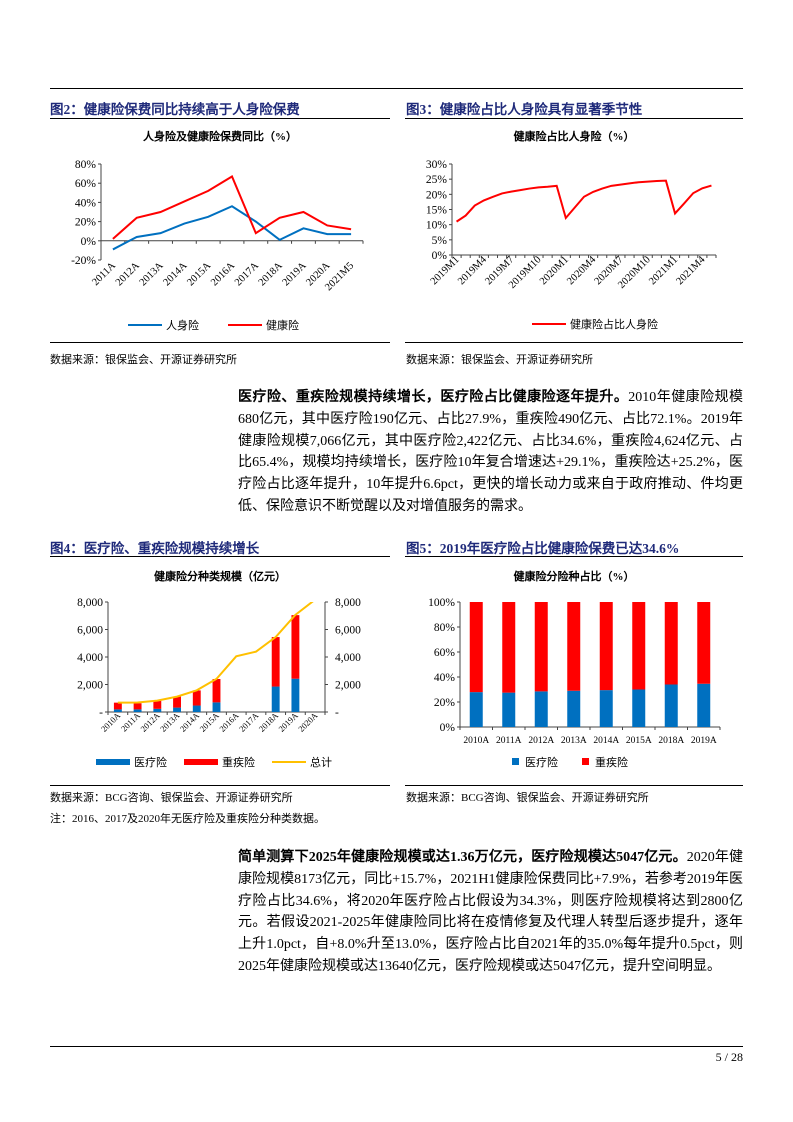  I want to click on x-tick-label: 2011A, so click(131, 722).